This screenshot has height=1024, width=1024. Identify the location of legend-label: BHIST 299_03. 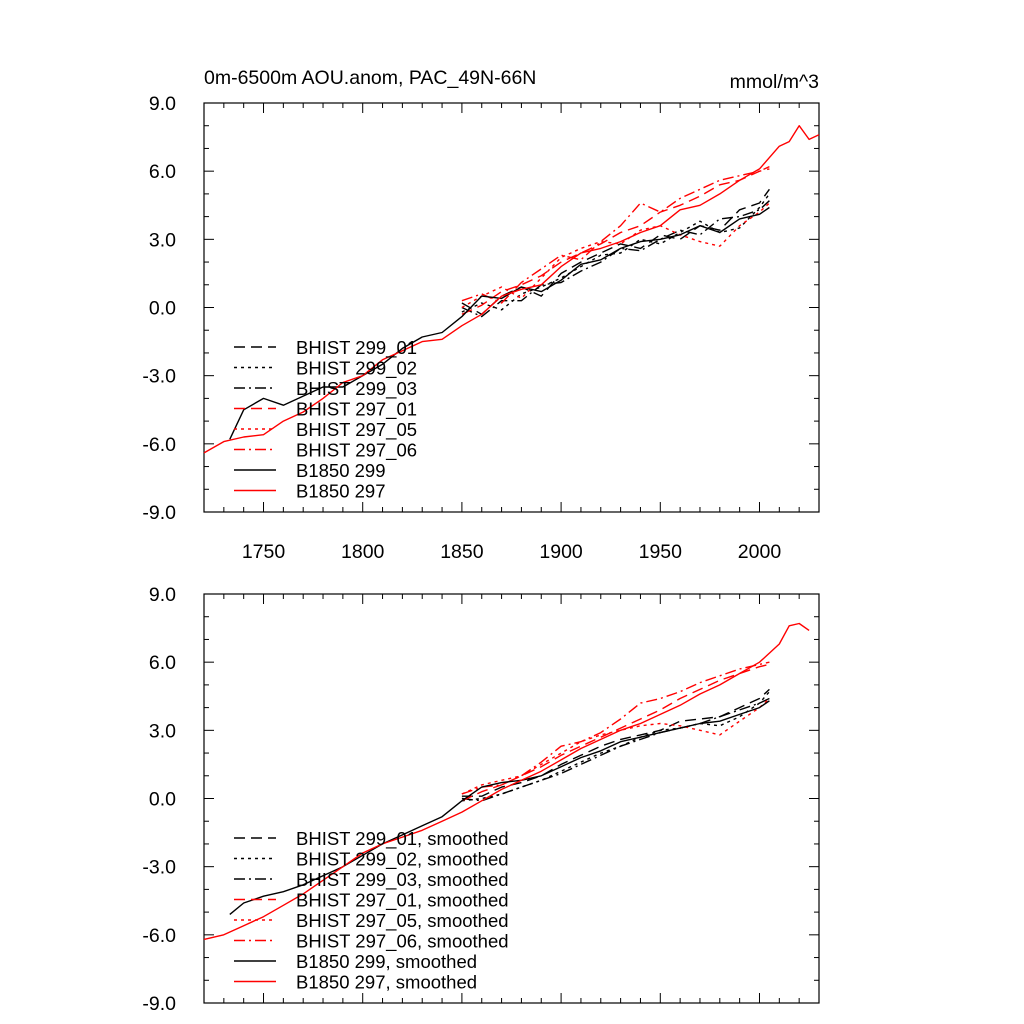
(356, 389).